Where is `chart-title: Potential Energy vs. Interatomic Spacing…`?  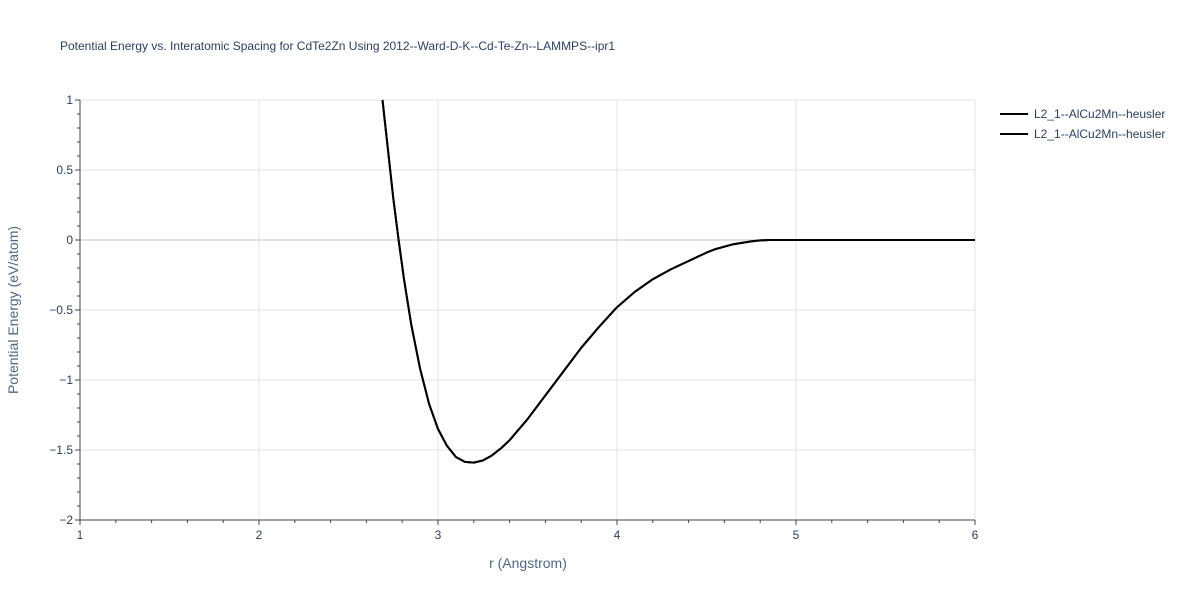
chart-title: Potential Energy vs. Interatomic Spacing… is located at coordinates (337, 46).